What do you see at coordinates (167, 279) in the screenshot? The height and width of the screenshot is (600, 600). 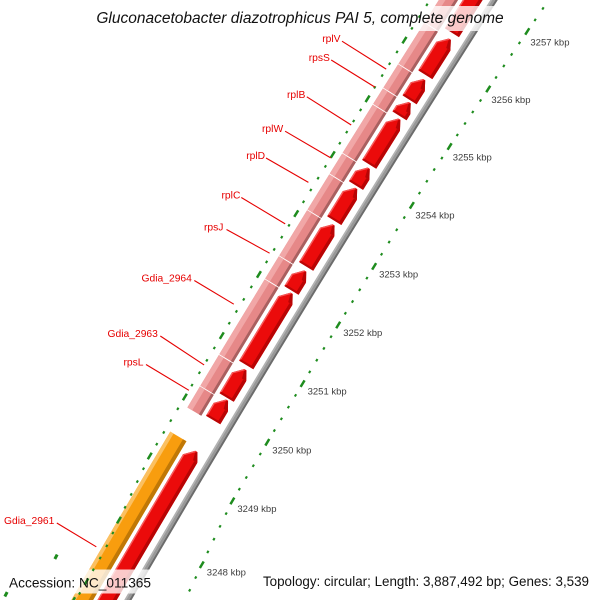 I see `svg-text: Gdia_2964` at bounding box center [167, 279].